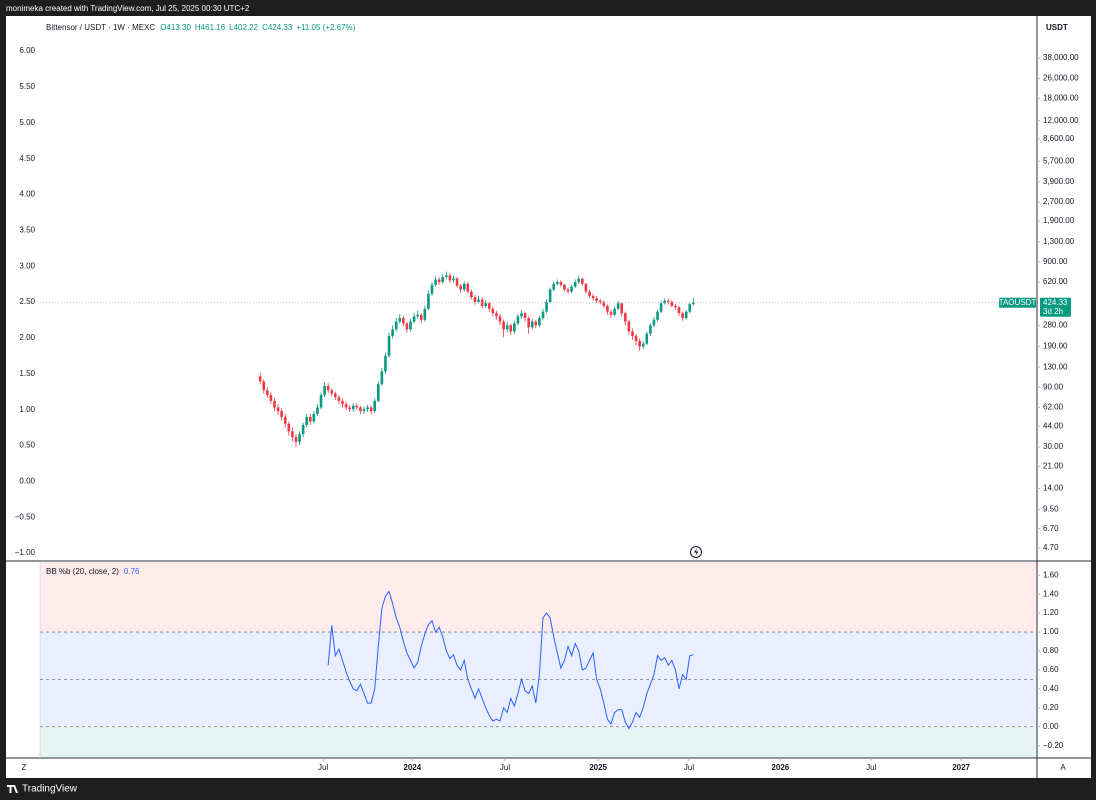 This screenshot has height=800, width=1096. I want to click on y2-tick-label: 4.00, so click(27, 194).